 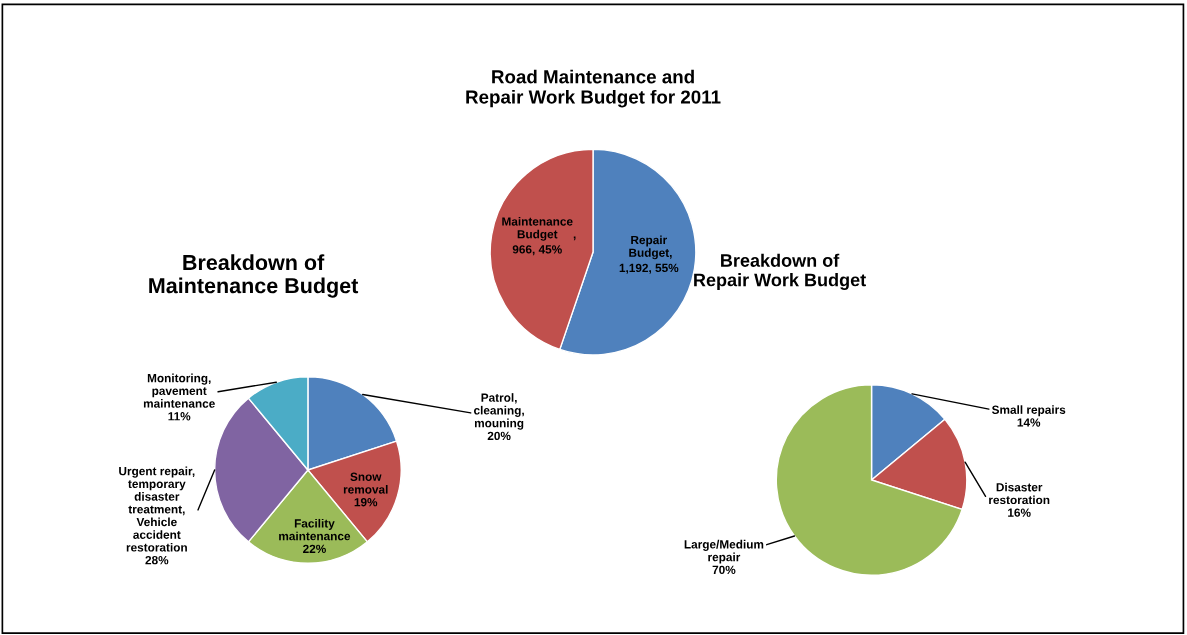 What do you see at coordinates (724, 551) in the screenshot?
I see `slice-label: Large/Medium repair` at bounding box center [724, 551].